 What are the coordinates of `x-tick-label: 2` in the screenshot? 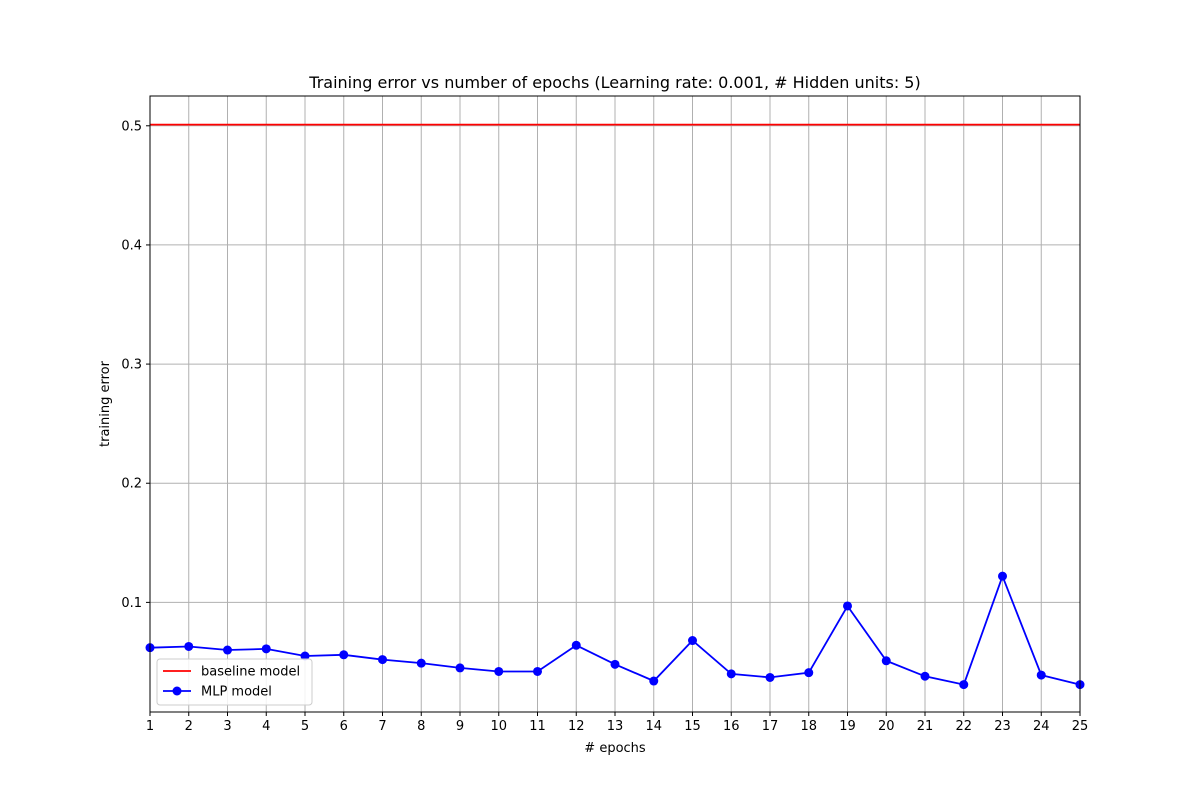 It's located at (189, 726).